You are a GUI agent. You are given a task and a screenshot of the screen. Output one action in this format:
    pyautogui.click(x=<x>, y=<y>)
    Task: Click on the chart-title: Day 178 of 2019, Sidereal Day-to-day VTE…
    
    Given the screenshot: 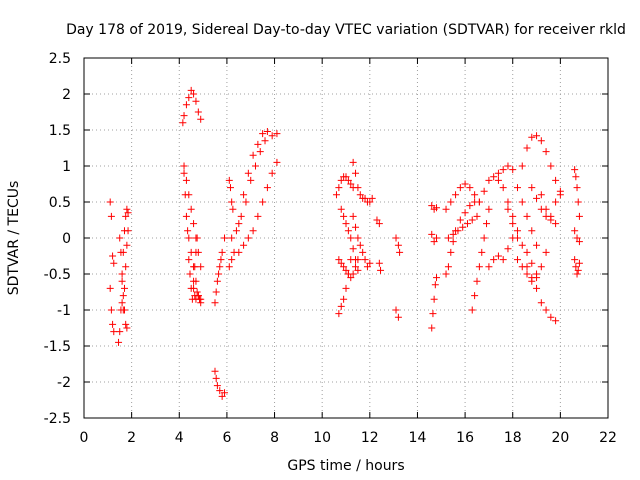 What is the action you would take?
    pyautogui.click(x=346, y=30)
    